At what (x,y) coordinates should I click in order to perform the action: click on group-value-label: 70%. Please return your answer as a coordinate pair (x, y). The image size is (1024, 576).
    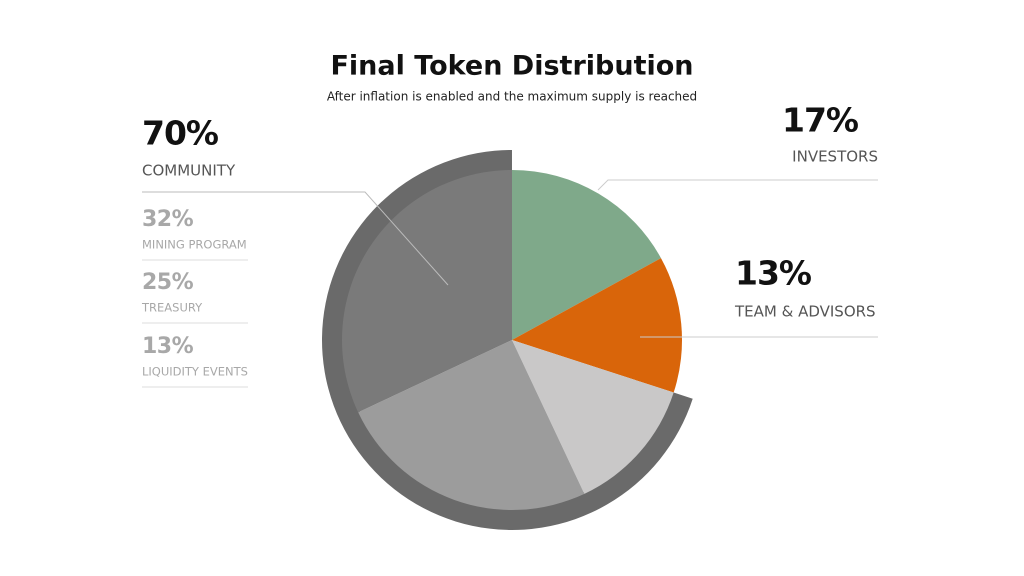
    Looking at the image, I should click on (180, 133).